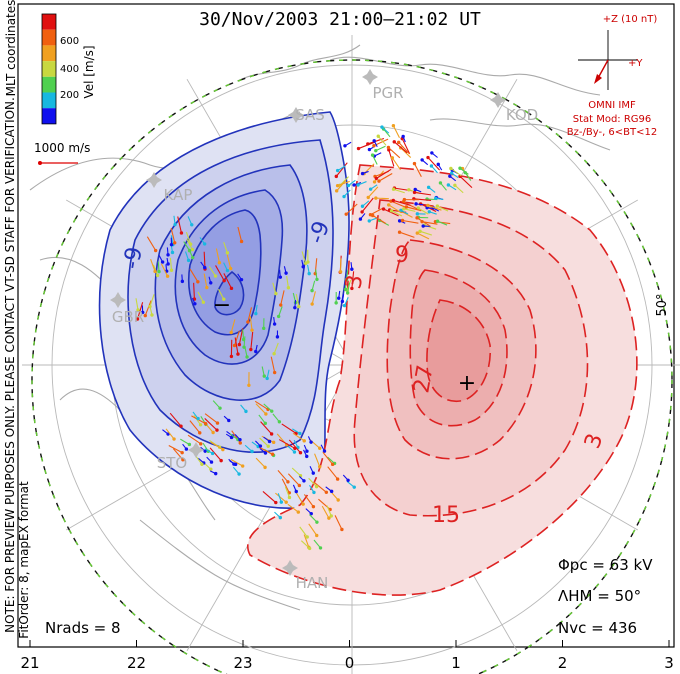  What do you see at coordinates (178, 195) in the screenshot?
I see `station-label: KAP` at bounding box center [178, 195].